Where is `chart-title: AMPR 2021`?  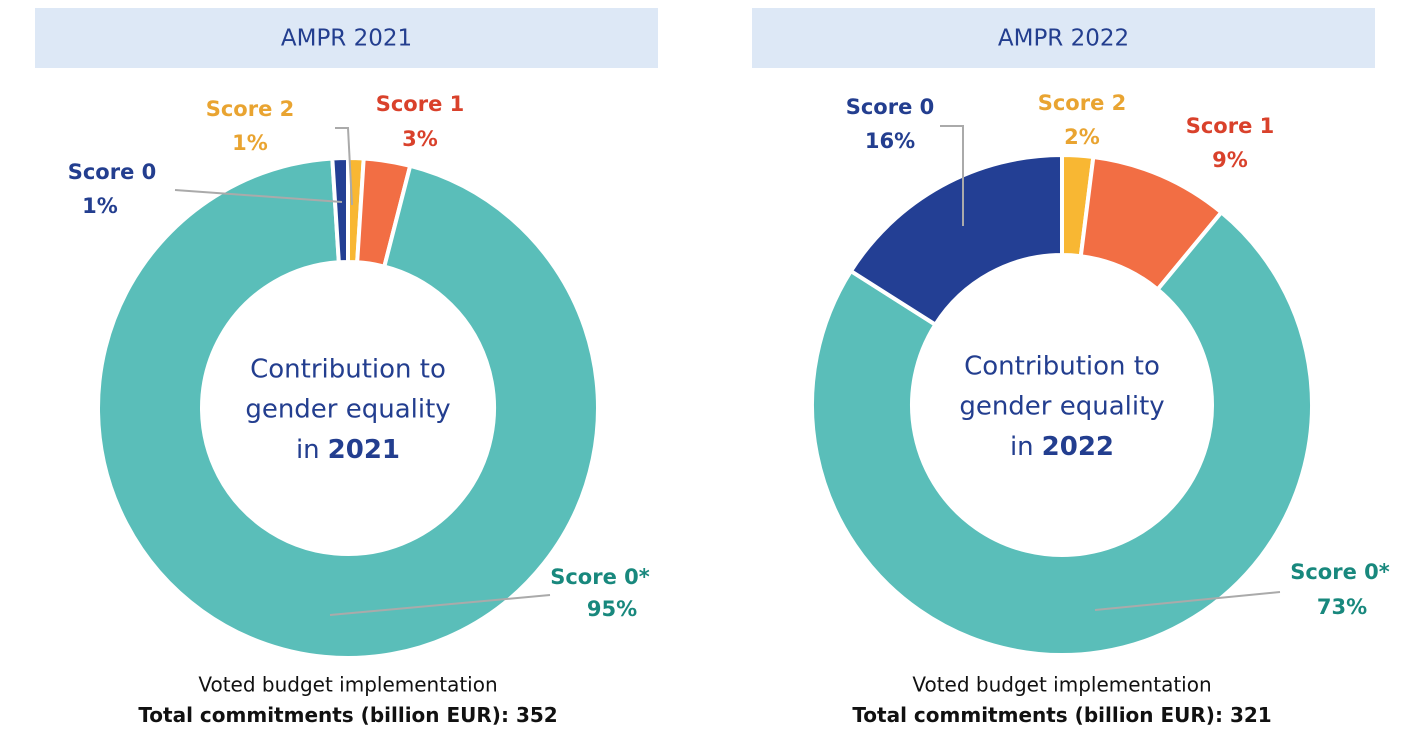
chart-title: AMPR 2021 is located at coordinates (346, 39).